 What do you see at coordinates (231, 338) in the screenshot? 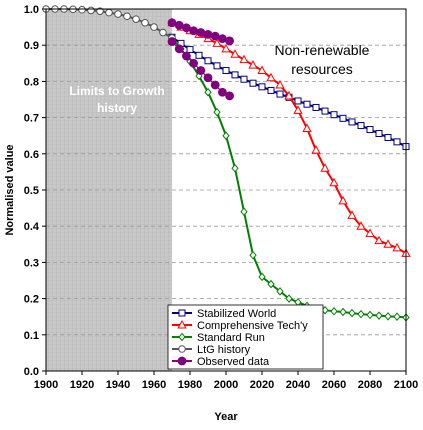
I see `legend-label-2: Standard Run` at bounding box center [231, 338].